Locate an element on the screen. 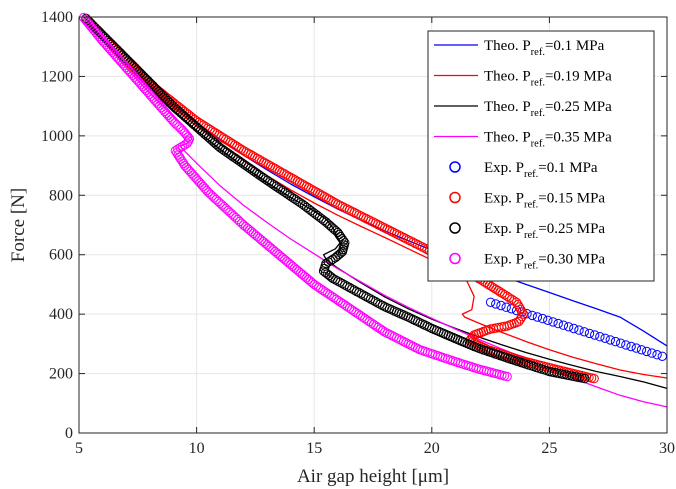 The width and height of the screenshot is (676, 489). legend-label: Theo. Pref.=0.25 MPa is located at coordinates (548, 109).